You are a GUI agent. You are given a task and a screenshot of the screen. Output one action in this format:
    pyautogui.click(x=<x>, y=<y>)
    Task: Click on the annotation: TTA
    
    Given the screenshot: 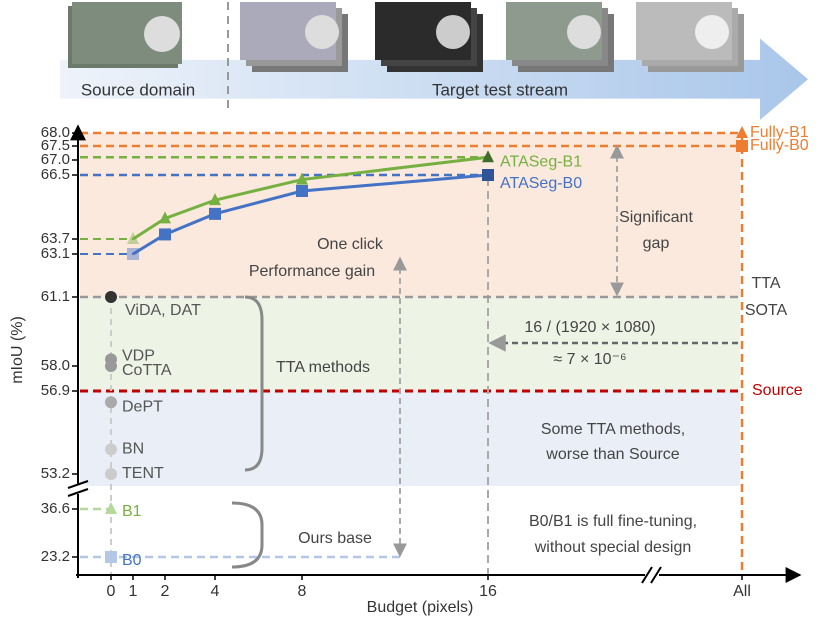 What is the action you would take?
    pyautogui.click(x=765, y=283)
    